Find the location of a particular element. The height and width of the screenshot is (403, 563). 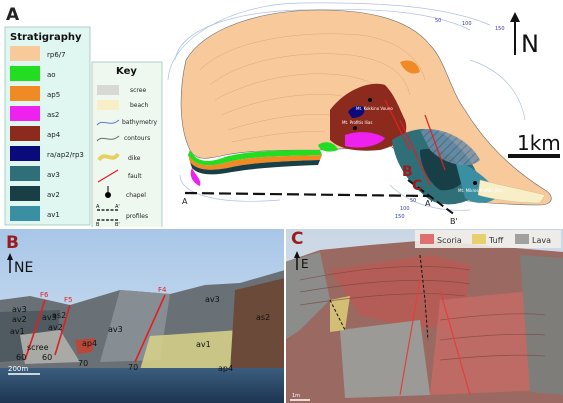

unit-ao-central is located at coordinates (328, 147).